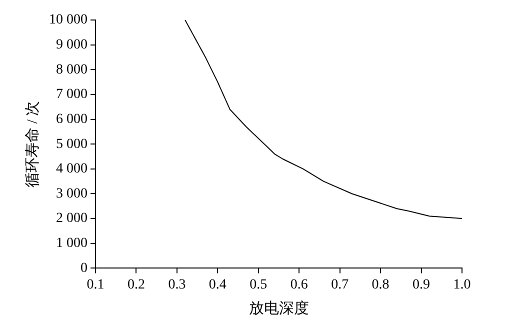 The width and height of the screenshot is (512, 326). Describe the element at coordinates (72, 144) in the screenshot. I see `y-tick-label: 5 000` at that location.